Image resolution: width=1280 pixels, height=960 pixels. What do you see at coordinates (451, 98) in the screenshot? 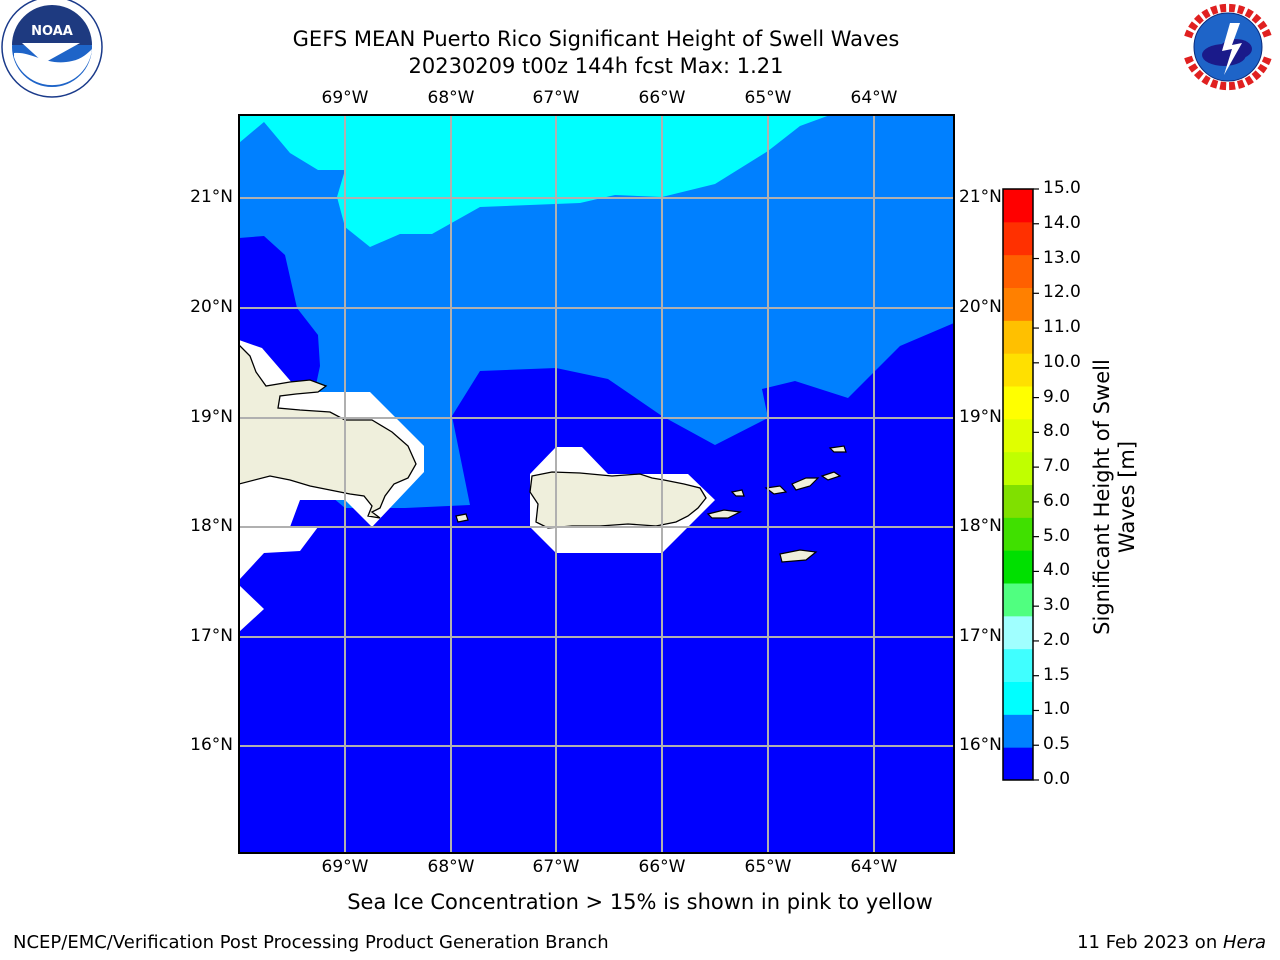
I see `lon-label-top-1: 68°W` at bounding box center [451, 98].